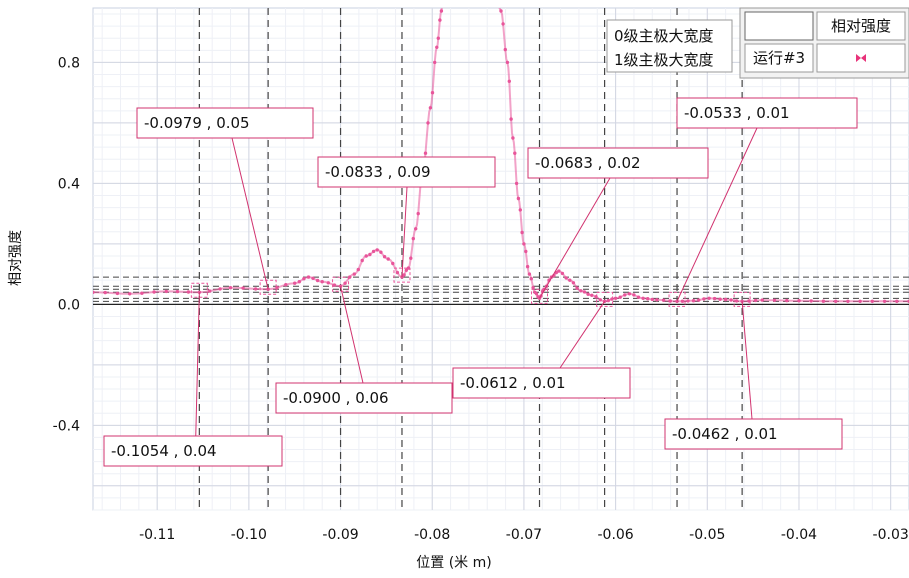  What do you see at coordinates (197, 123) in the screenshot?
I see `annotation-label: -0.0979 , 0.05` at bounding box center [197, 123].